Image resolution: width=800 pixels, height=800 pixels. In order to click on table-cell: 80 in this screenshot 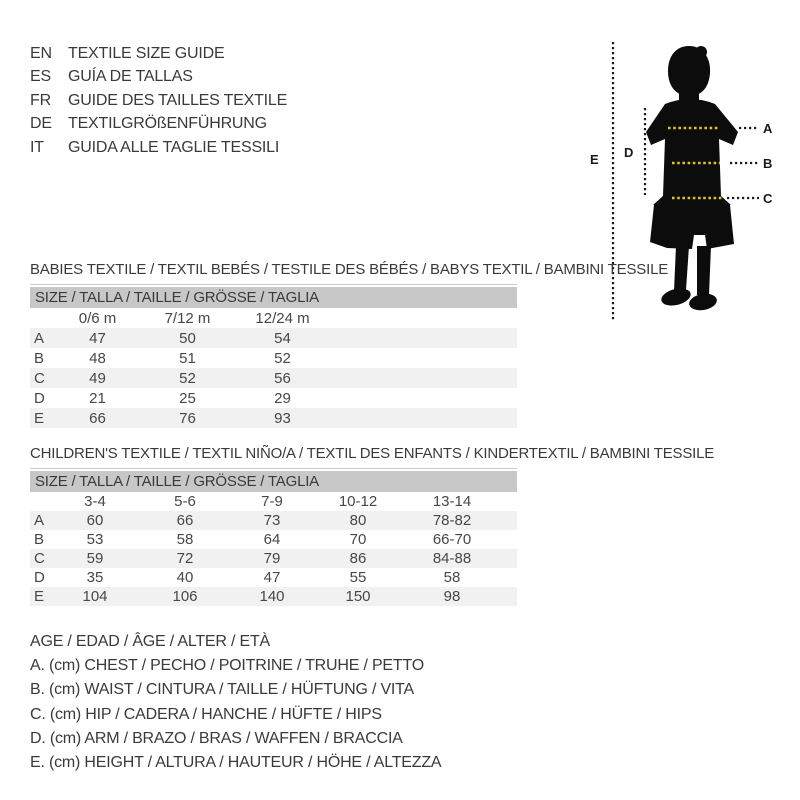, I will do `click(358, 520)`.